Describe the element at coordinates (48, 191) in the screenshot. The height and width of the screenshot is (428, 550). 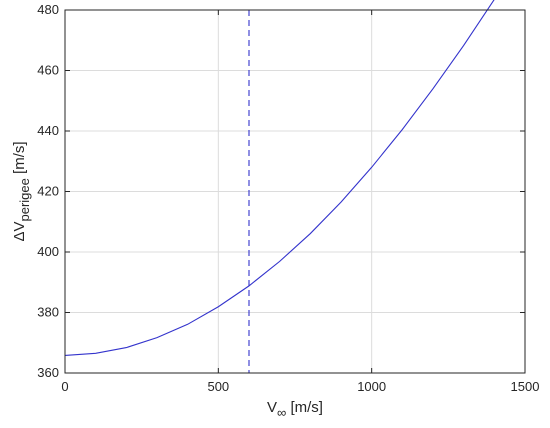
I see `y-tick-label: 420` at that location.